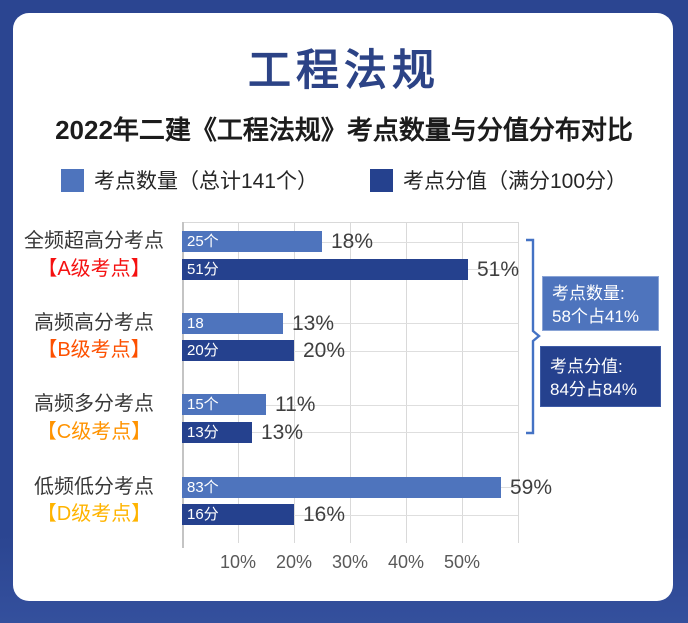 The image size is (688, 623). Describe the element at coordinates (294, 562) in the screenshot. I see `x-axis-tick-label: 20%` at that location.